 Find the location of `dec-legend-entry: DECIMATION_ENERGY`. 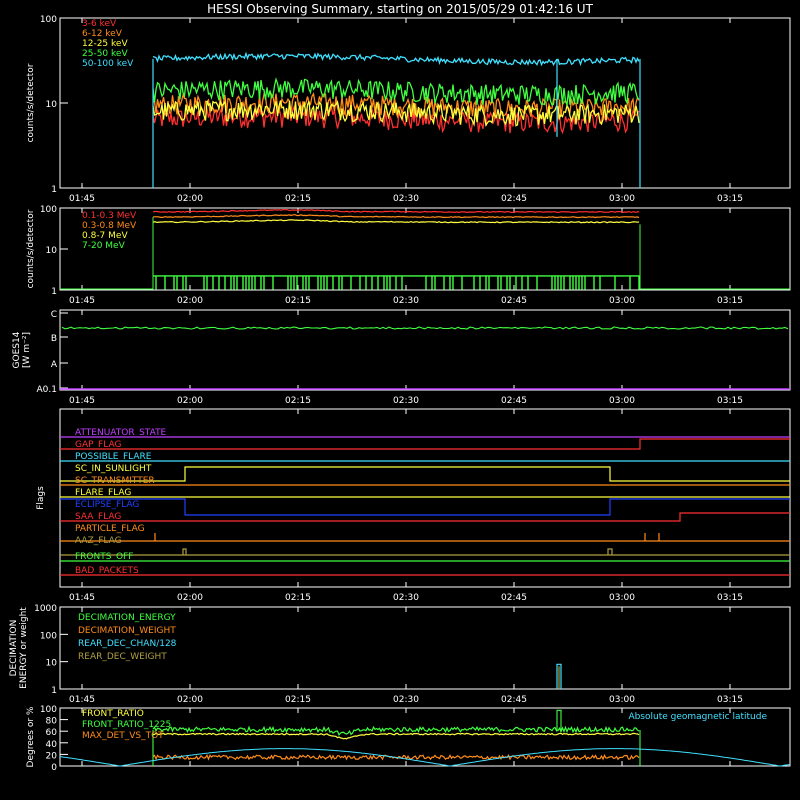

dec-legend-entry: DECIMATION_ENERGY is located at coordinates (127, 618).